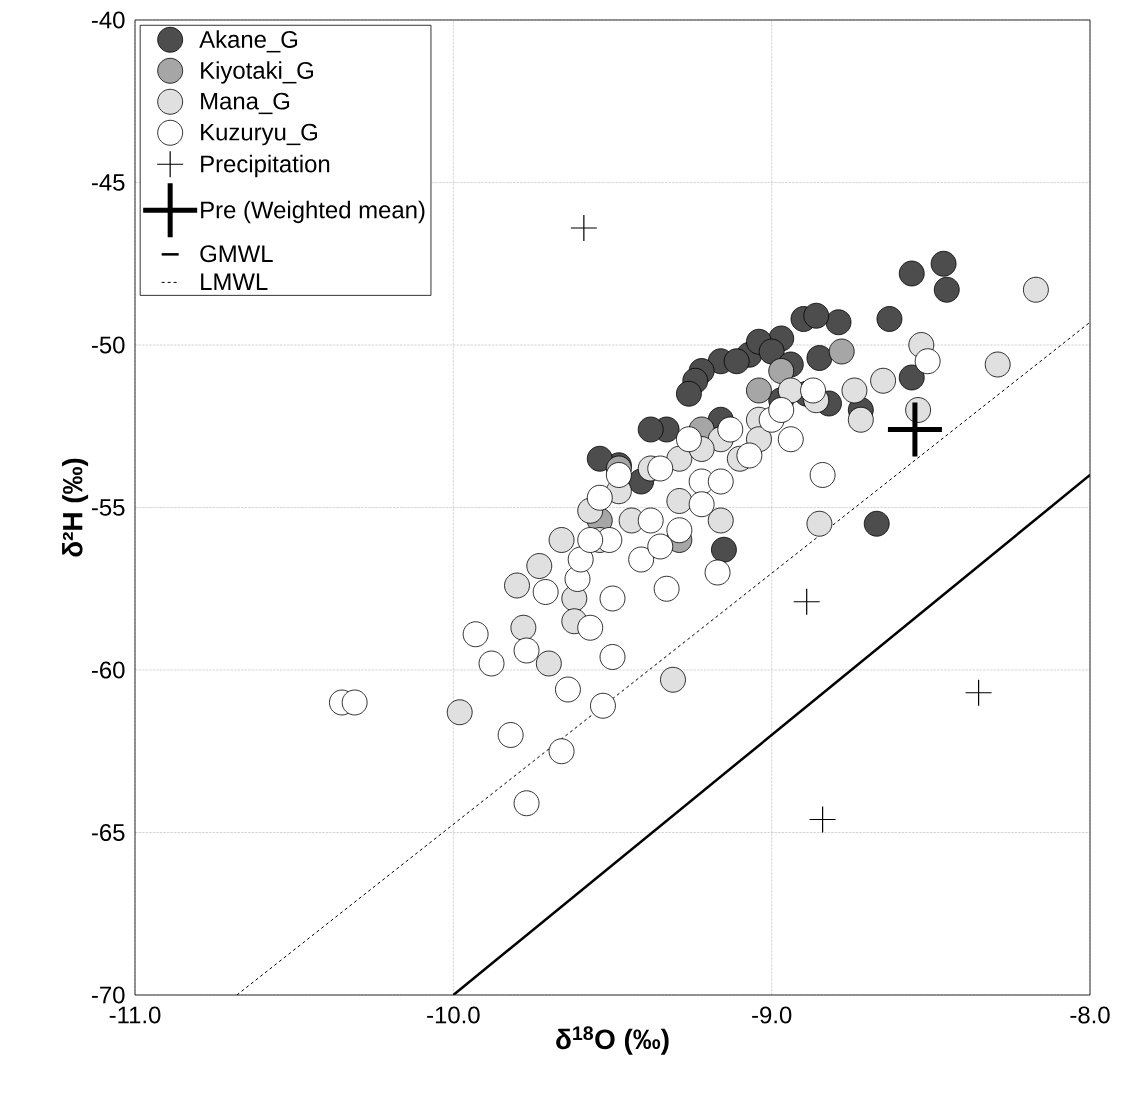 This screenshot has height=1118, width=1121. What do you see at coordinates (108, 182) in the screenshot?
I see `y-tick-label: -45` at bounding box center [108, 182].